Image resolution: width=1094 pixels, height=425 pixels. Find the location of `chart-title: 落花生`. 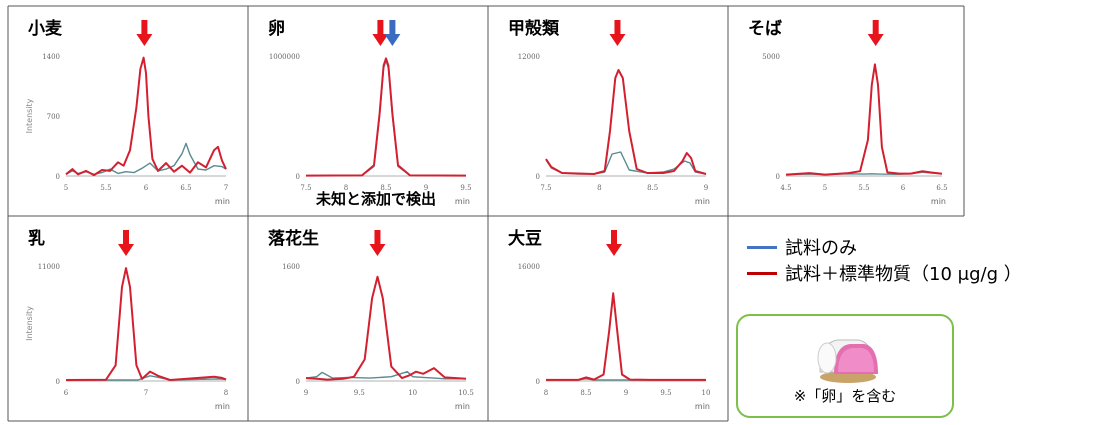

chart-title: 落花生 is located at coordinates (293, 238).